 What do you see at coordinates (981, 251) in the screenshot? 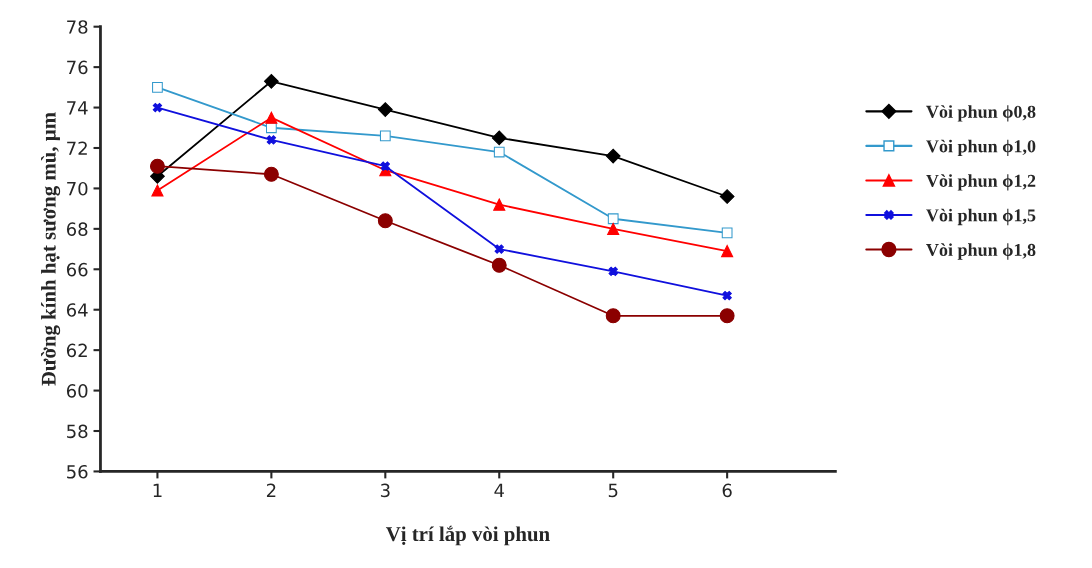
I see `legend-label: Vòi phun ϕ1,8` at bounding box center [981, 251].